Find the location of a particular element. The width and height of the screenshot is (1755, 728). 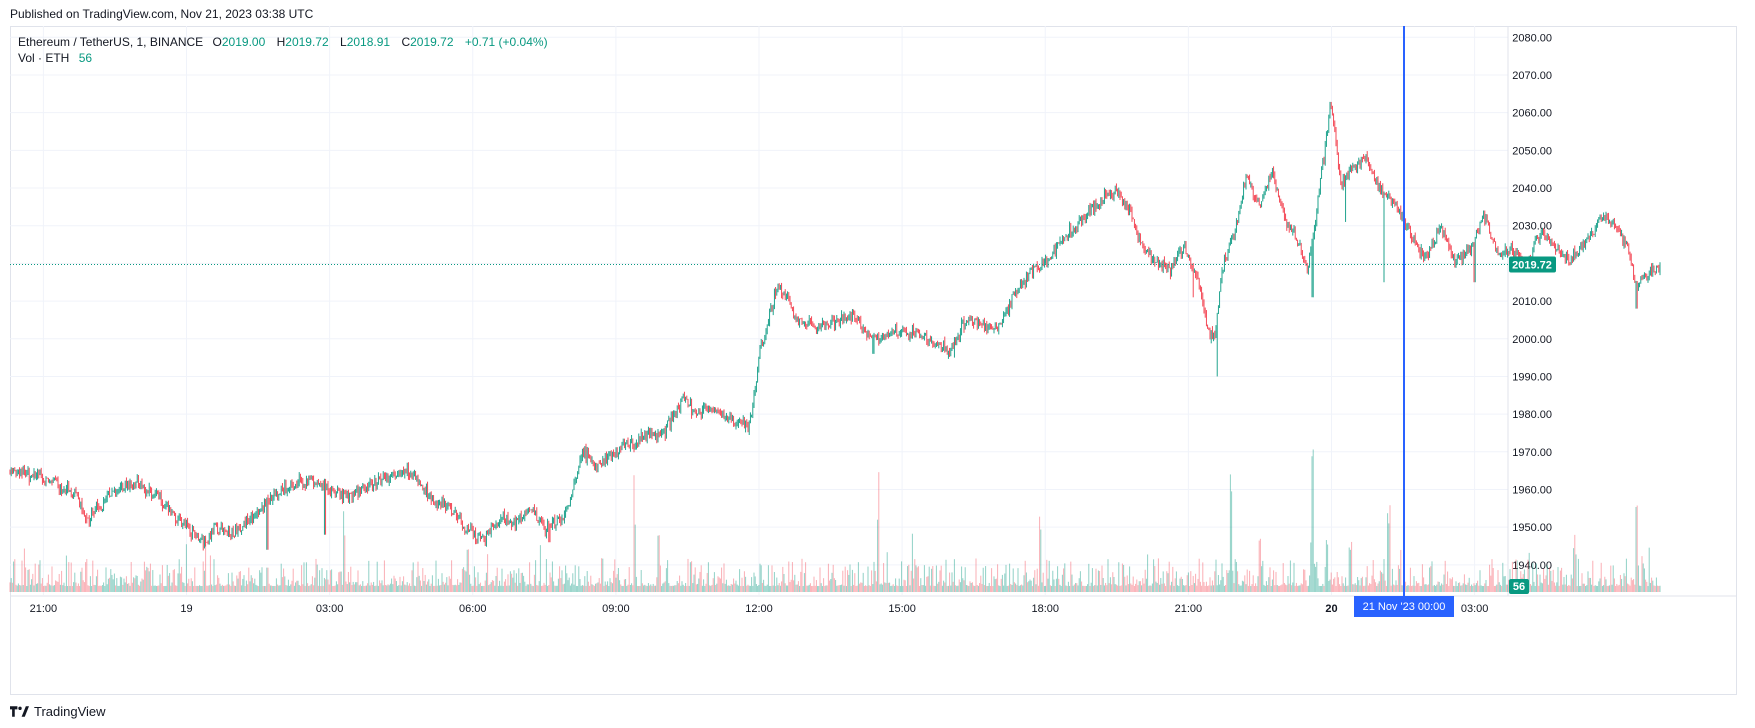

symbol-label: Ethereum / TetherUS, 1, BINANCE is located at coordinates (111, 42).